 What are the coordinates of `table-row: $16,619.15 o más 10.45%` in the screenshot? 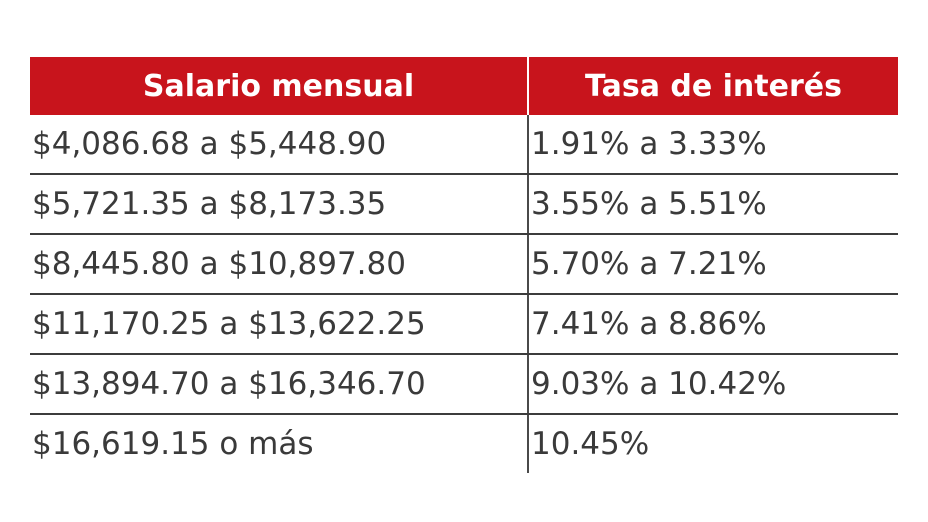 It's located at (464, 443).